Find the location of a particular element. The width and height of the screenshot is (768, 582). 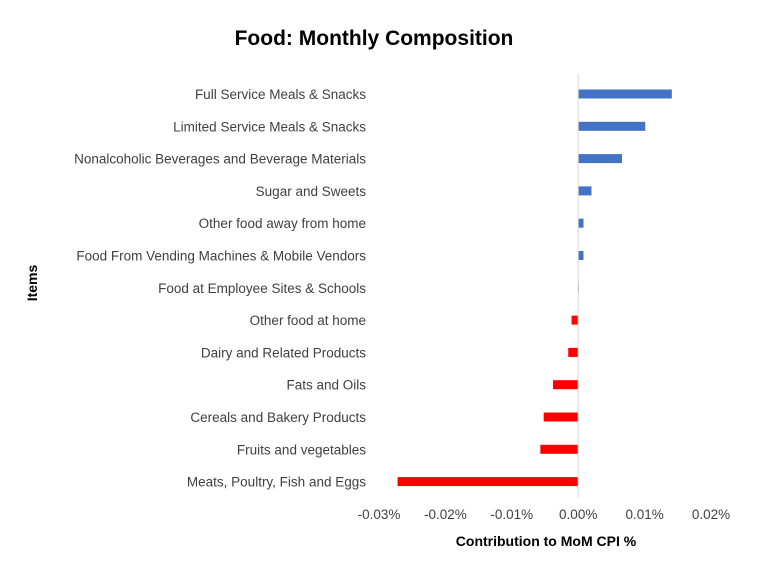

category-label: Fats and Oils is located at coordinates (326, 385).